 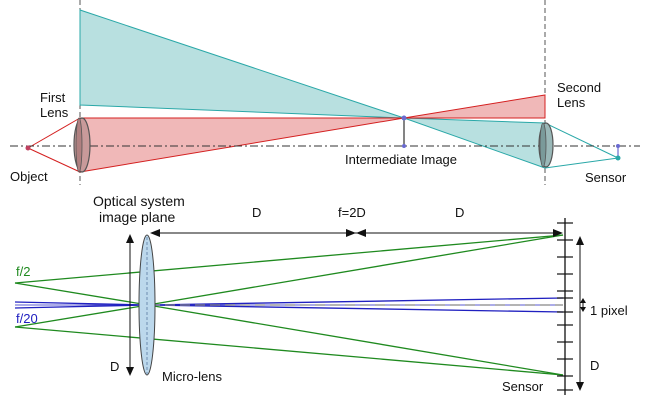 What do you see at coordinates (114, 366) in the screenshot?
I see `lens-diameter-label: D` at bounding box center [114, 366].